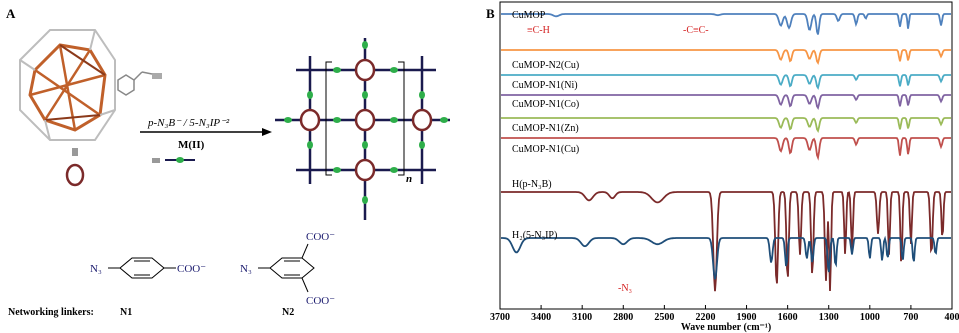  I want to click on spectrum-label: CuMOP-N1(Cu), so click(545, 149).